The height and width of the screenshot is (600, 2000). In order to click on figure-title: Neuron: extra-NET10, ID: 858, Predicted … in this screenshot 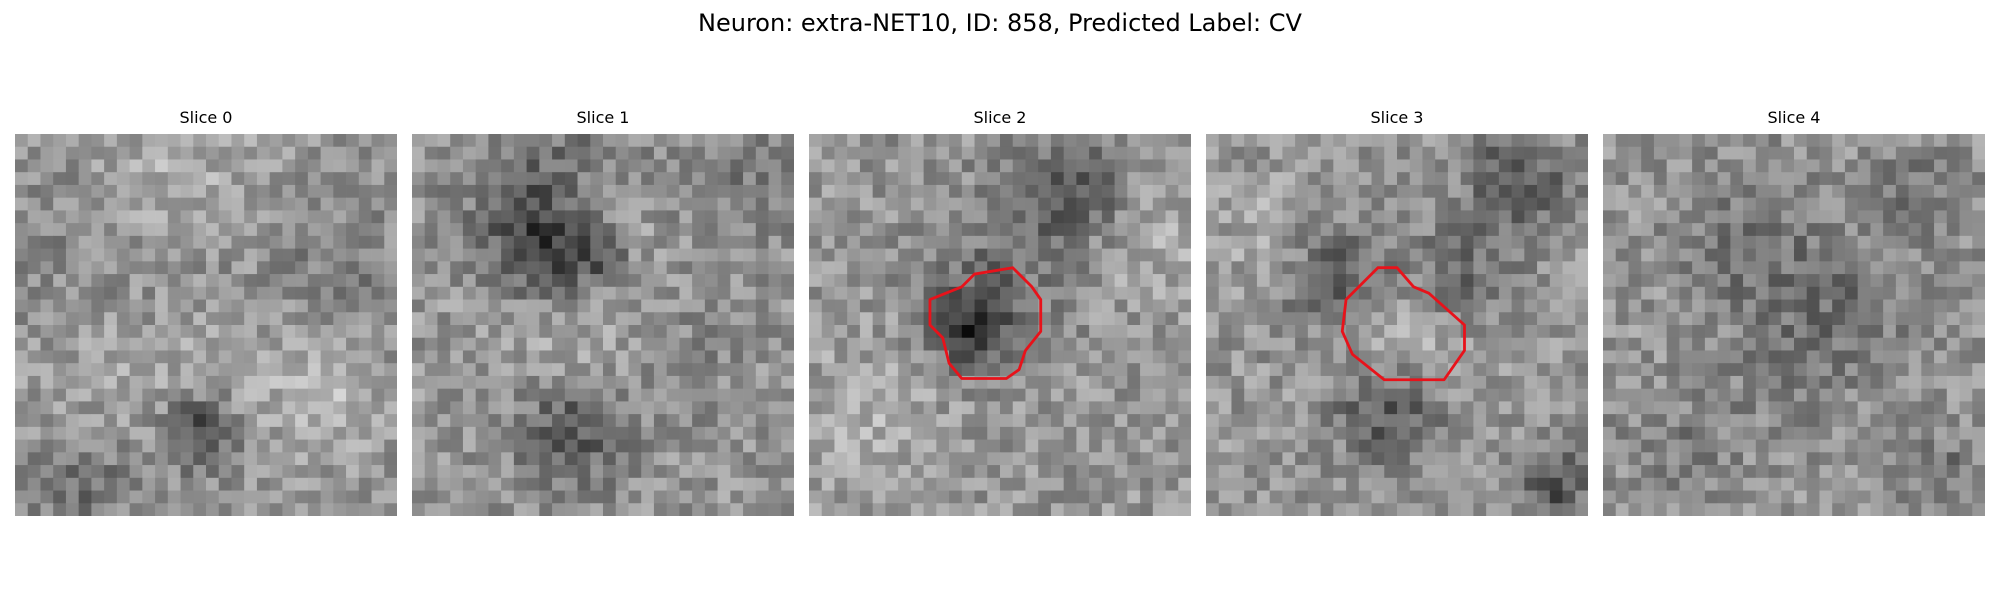, I will do `click(1000, 23)`.